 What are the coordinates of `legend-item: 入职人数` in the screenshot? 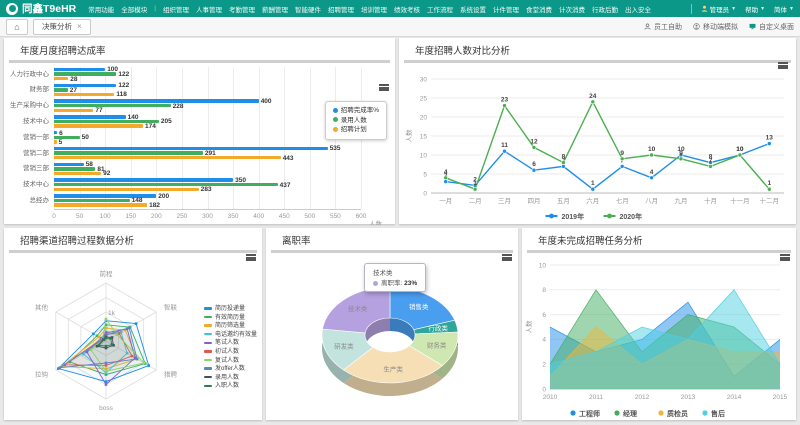 It's located at (230, 386).